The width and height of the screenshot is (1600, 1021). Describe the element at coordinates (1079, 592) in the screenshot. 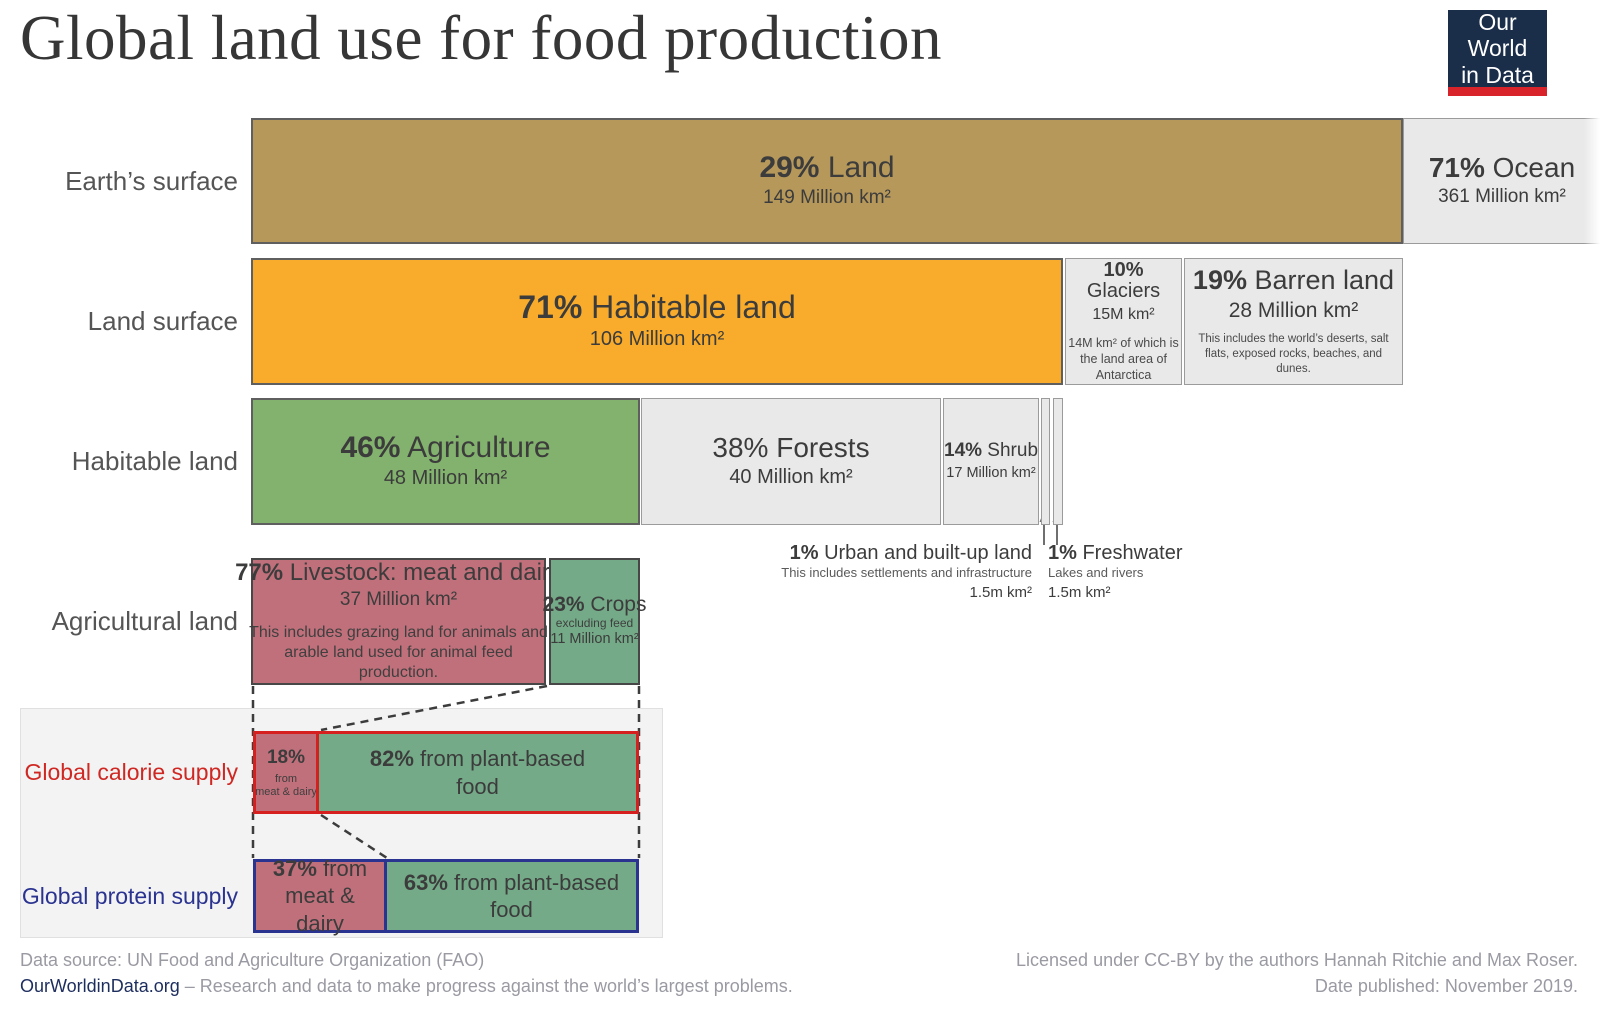

I see `freshwater-area: 1.5m km²` at that location.